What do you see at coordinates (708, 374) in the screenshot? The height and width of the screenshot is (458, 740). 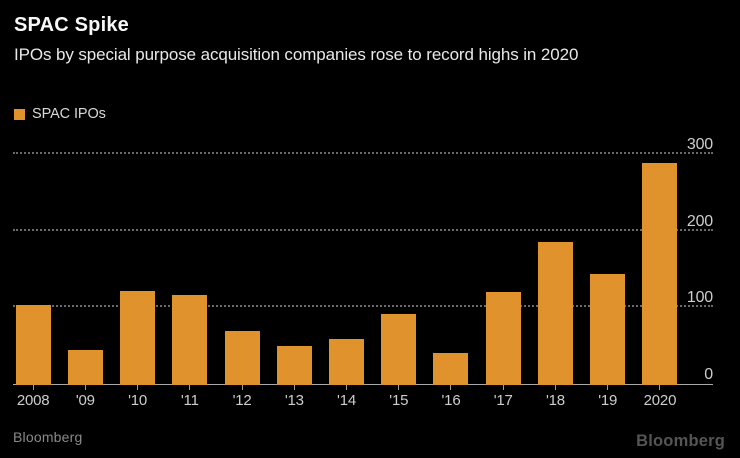 I see `y-tick-label-0: 0` at bounding box center [708, 374].